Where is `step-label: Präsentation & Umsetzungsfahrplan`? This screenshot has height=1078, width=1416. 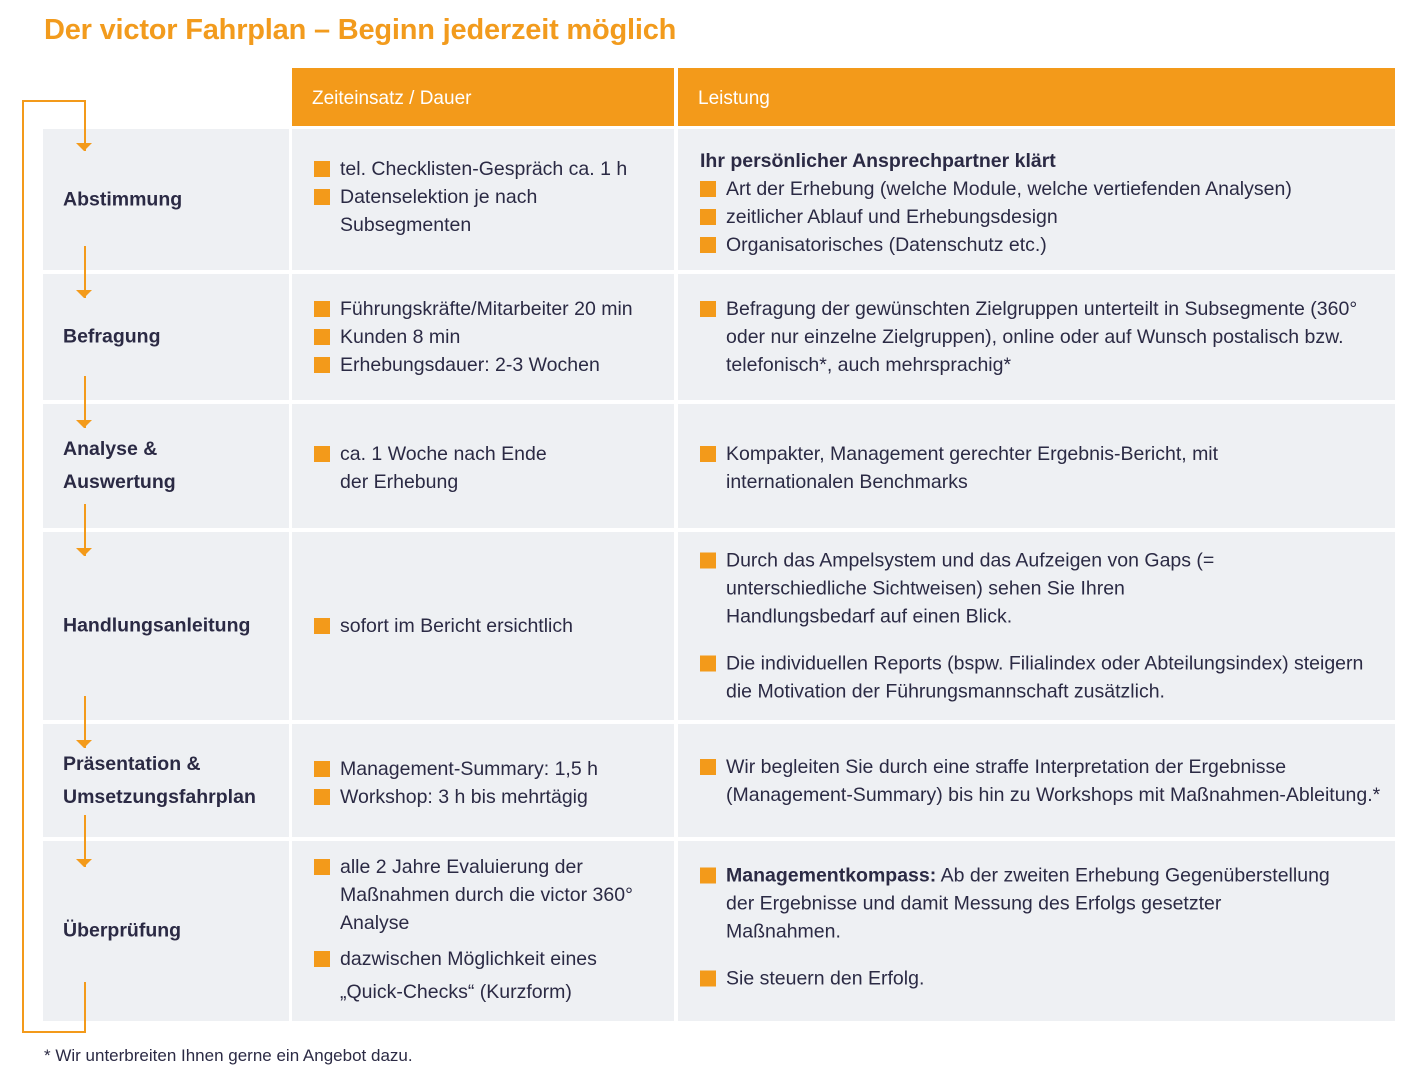
step-label: Präsentation & Umsetzungsfahrplan is located at coordinates (159, 780).